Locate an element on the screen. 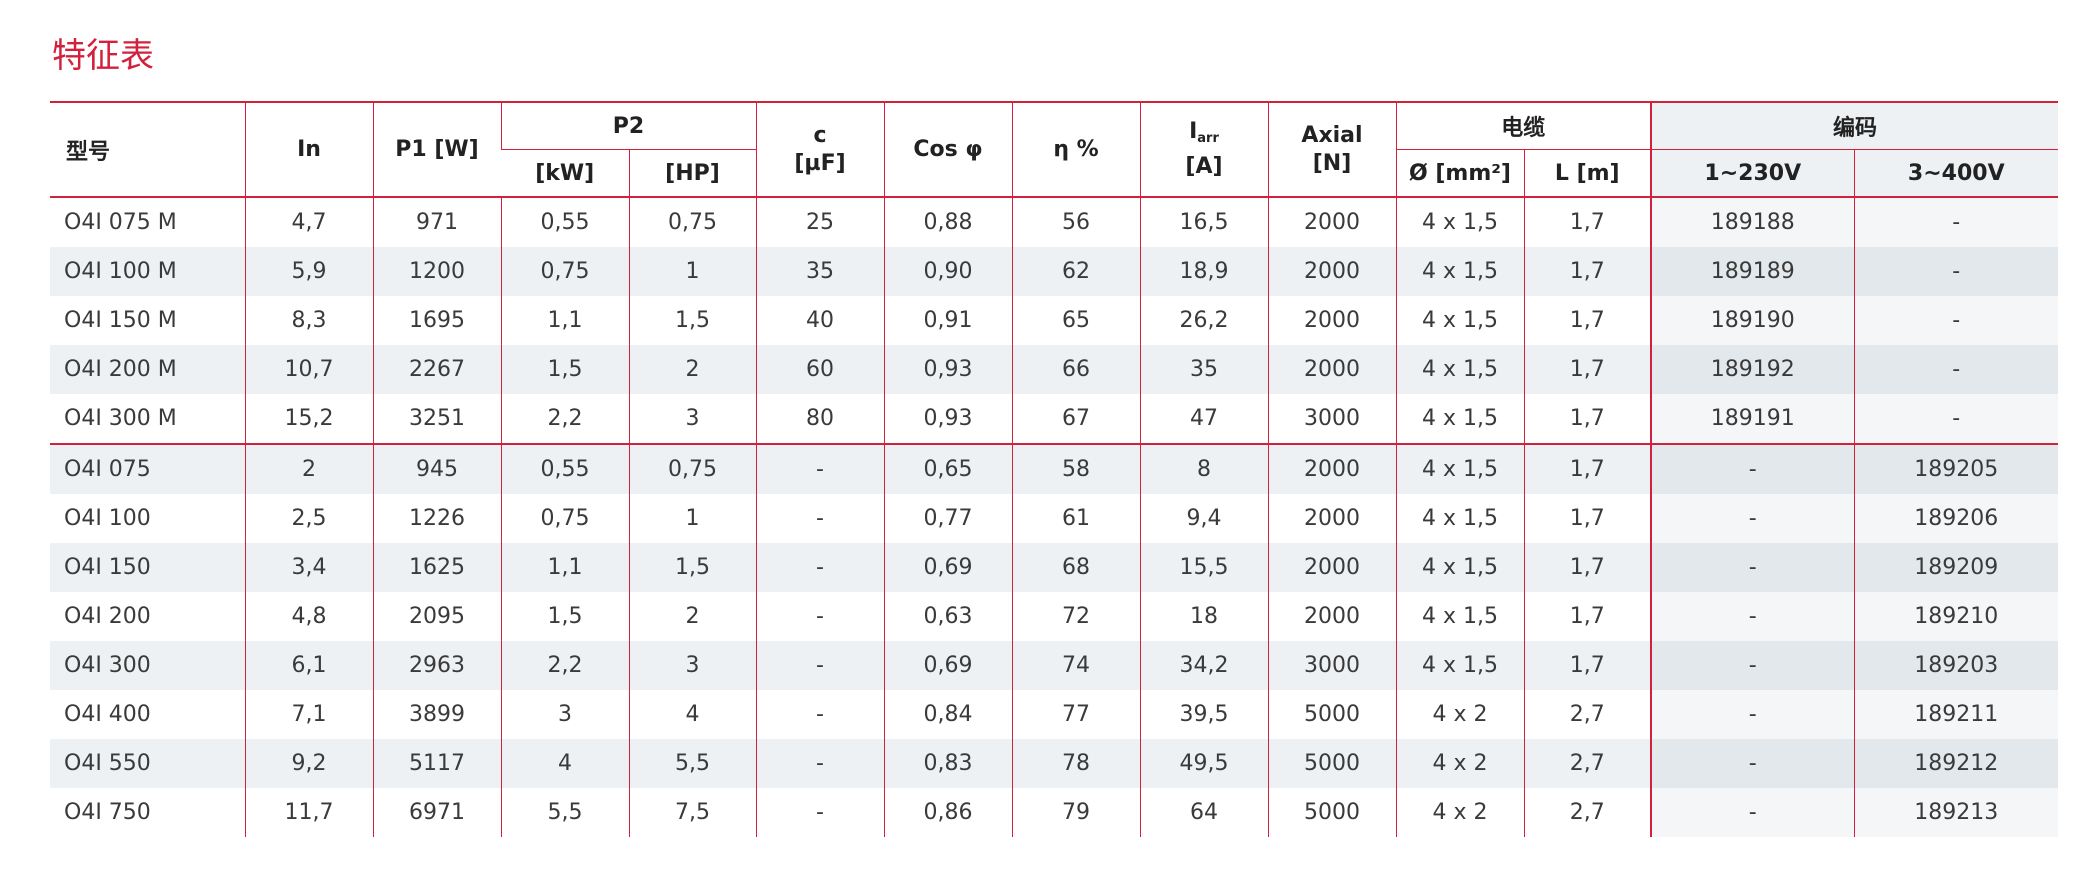  cell-starting-current: 18,9 is located at coordinates (1203, 271).